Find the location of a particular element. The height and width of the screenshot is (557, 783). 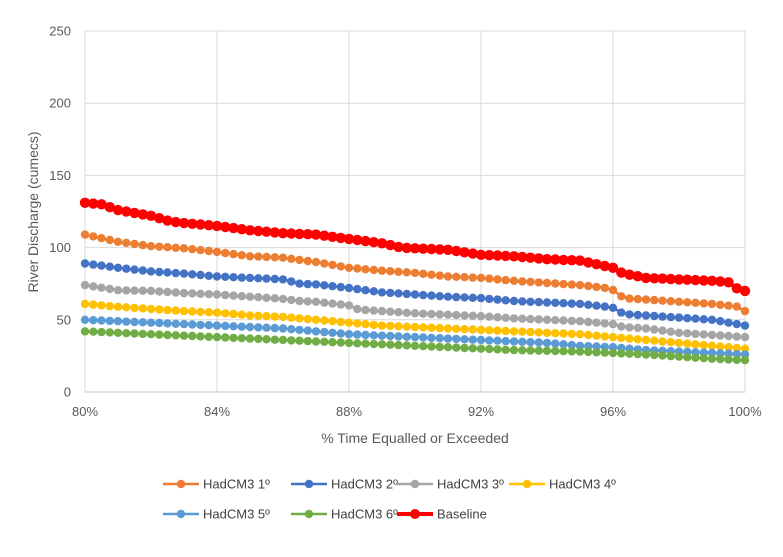

legend-item: HadCM3 1º is located at coordinates (216, 484).